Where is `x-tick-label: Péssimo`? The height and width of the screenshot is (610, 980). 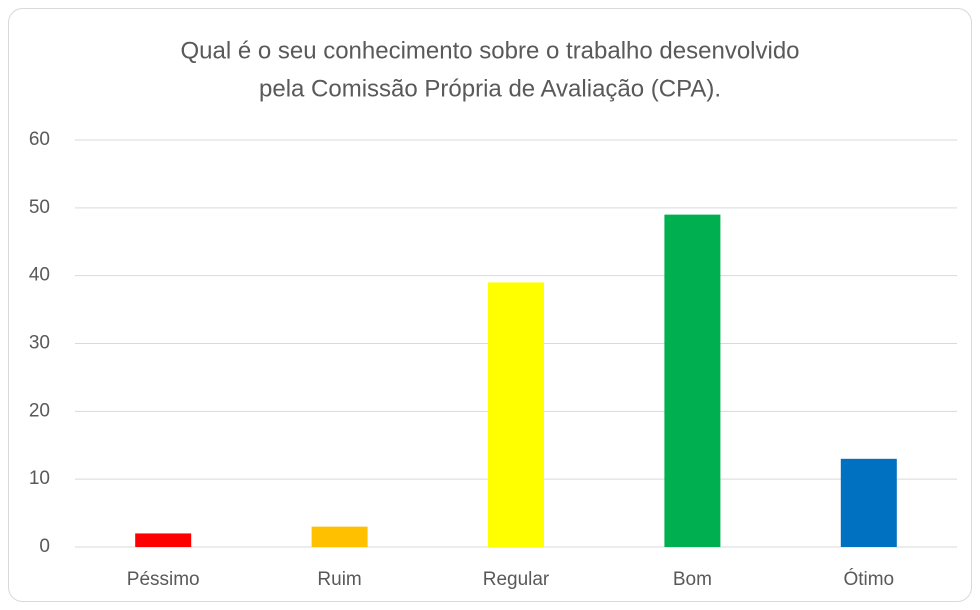
x-tick-label: Péssimo is located at coordinates (163, 579).